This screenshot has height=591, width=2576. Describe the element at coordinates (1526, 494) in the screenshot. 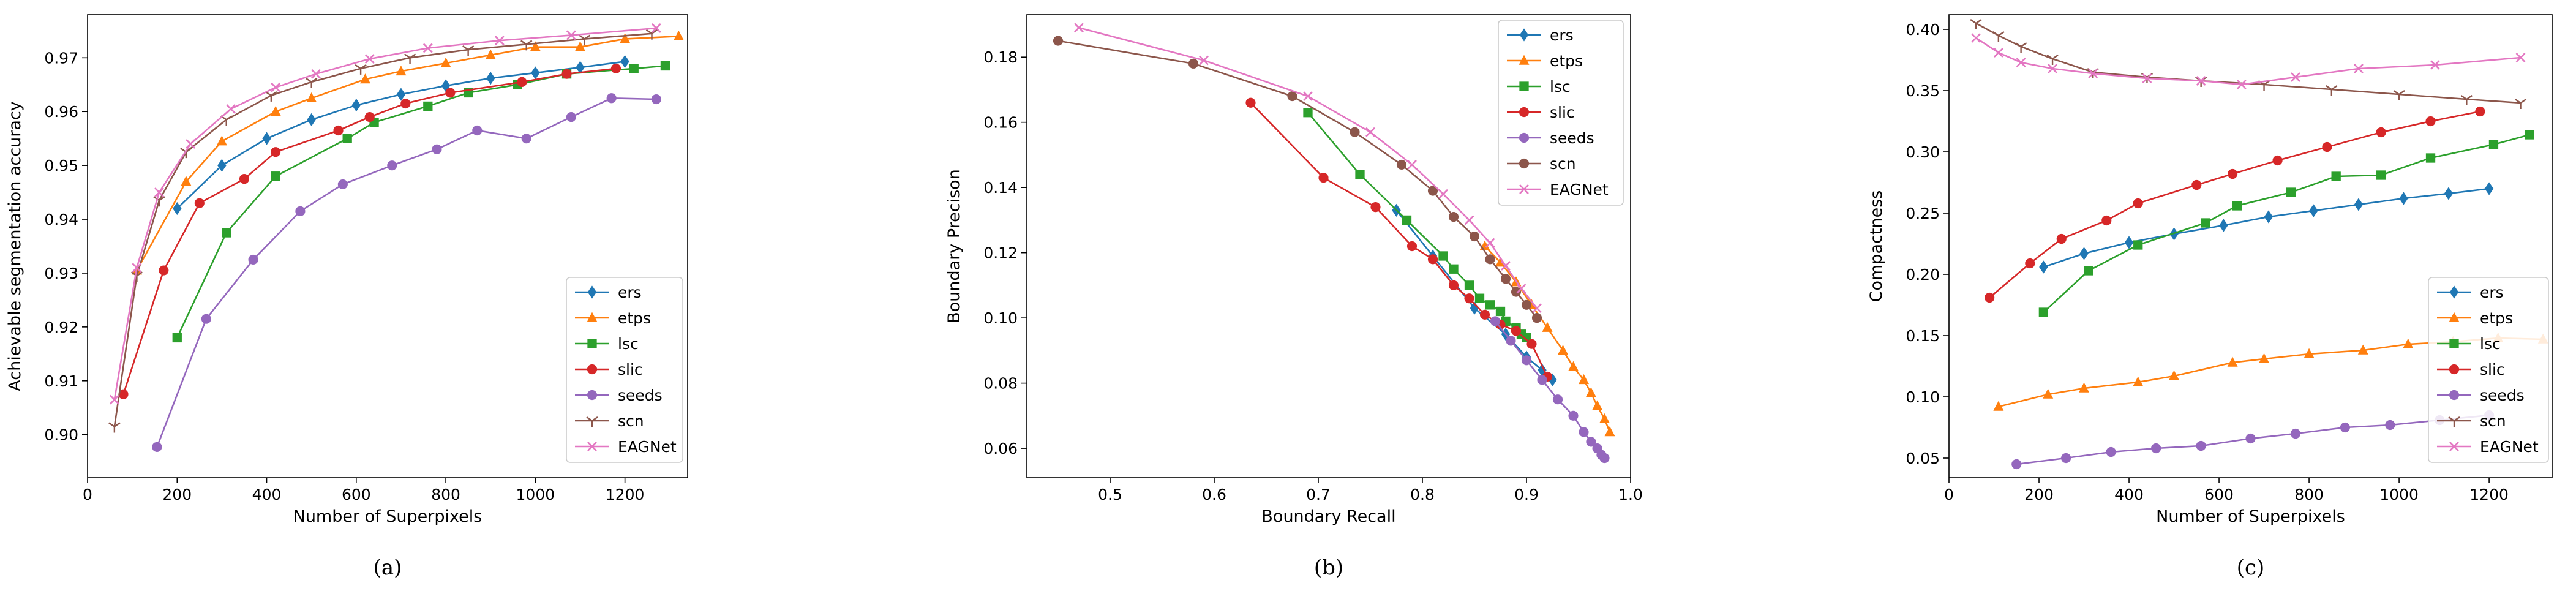

I see `x-tick-label: 0.9` at that location.